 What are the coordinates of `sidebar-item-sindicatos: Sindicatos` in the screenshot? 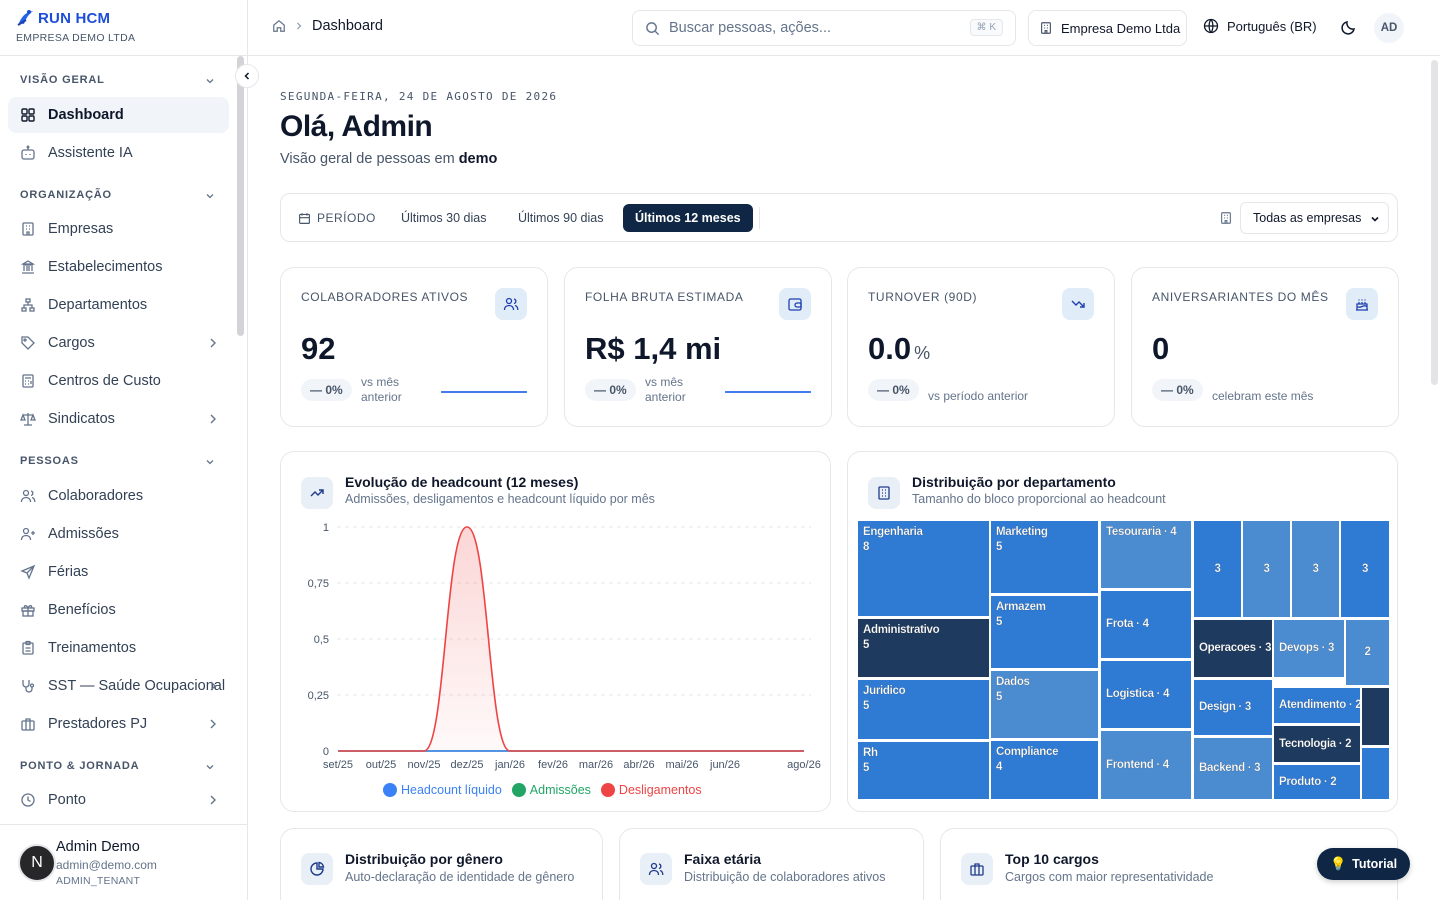 It's located at (118, 419).